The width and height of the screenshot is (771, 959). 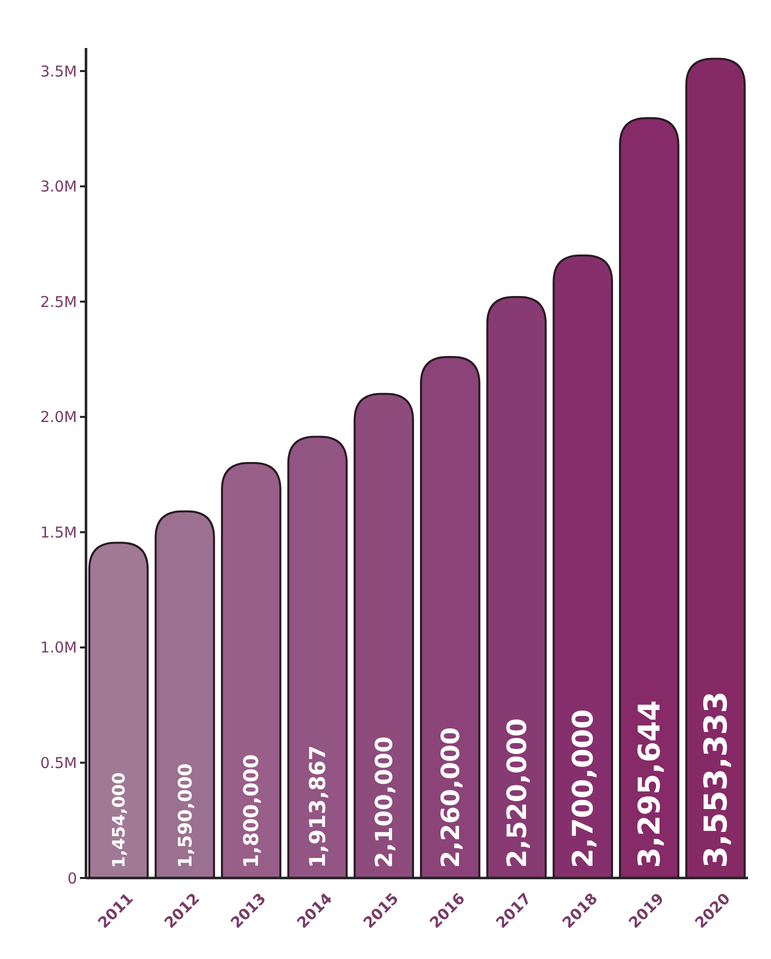 I want to click on data-label: 2,700,000, so click(x=583, y=788).